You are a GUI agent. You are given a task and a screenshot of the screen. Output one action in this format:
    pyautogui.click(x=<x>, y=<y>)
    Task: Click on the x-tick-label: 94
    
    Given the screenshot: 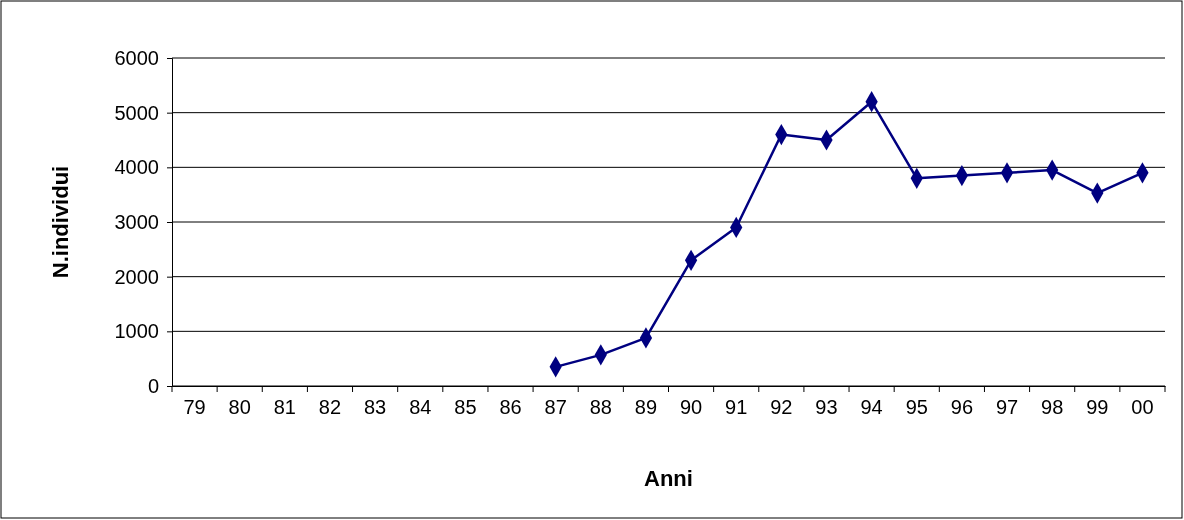 What is the action you would take?
    pyautogui.click(x=871, y=407)
    